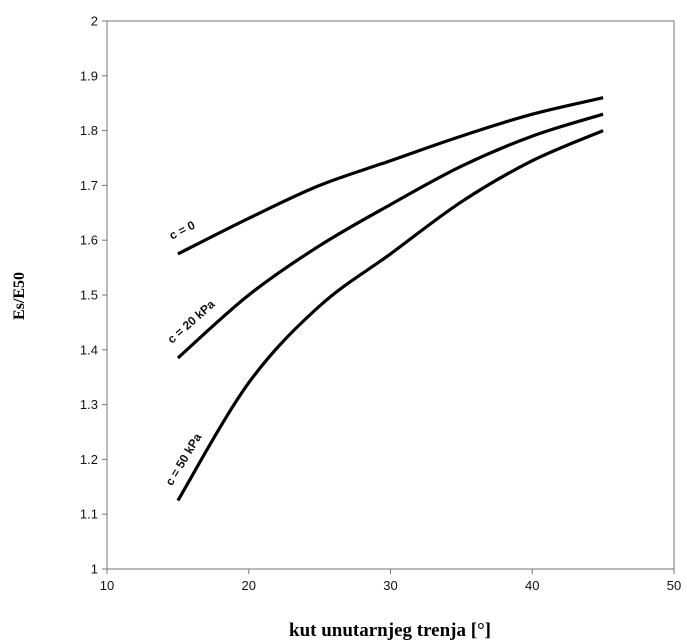 This screenshot has width=687, height=642. What do you see at coordinates (191, 321) in the screenshot?
I see `series-label: c = 20 kPa` at bounding box center [191, 321].